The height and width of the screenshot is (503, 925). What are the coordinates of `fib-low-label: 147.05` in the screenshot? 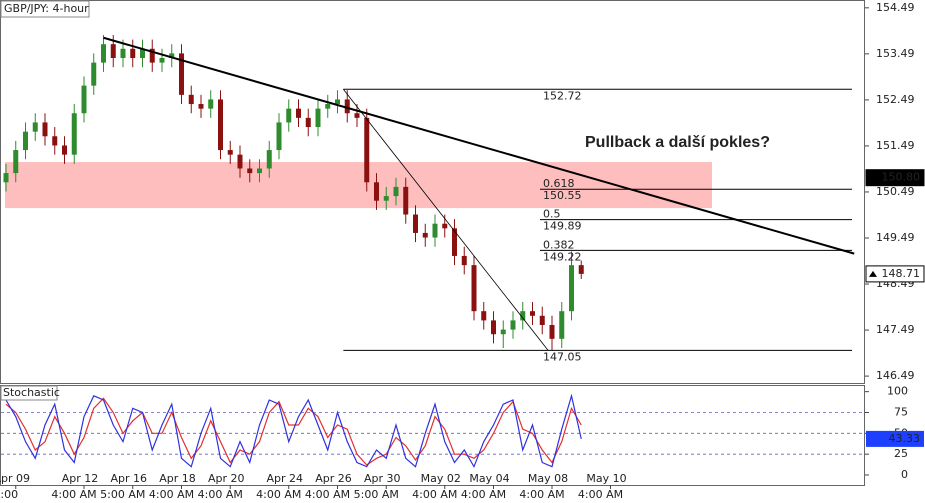 It's located at (562, 356).